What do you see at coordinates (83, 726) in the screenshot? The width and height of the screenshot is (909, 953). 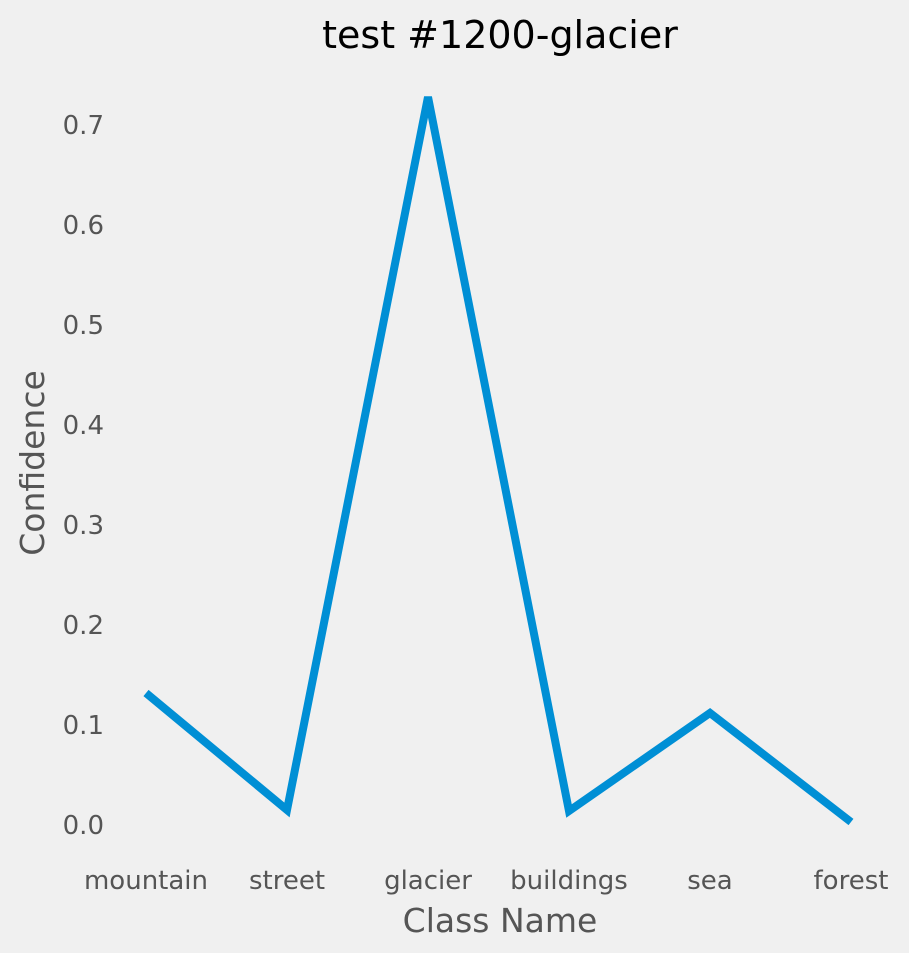 I see `y-tick-label: 0.1` at bounding box center [83, 726].